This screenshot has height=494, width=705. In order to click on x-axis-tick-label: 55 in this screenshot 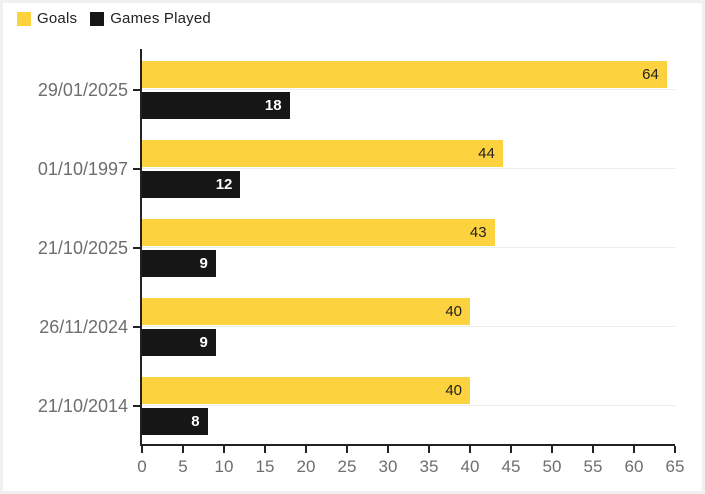, I will do `click(593, 466)`.